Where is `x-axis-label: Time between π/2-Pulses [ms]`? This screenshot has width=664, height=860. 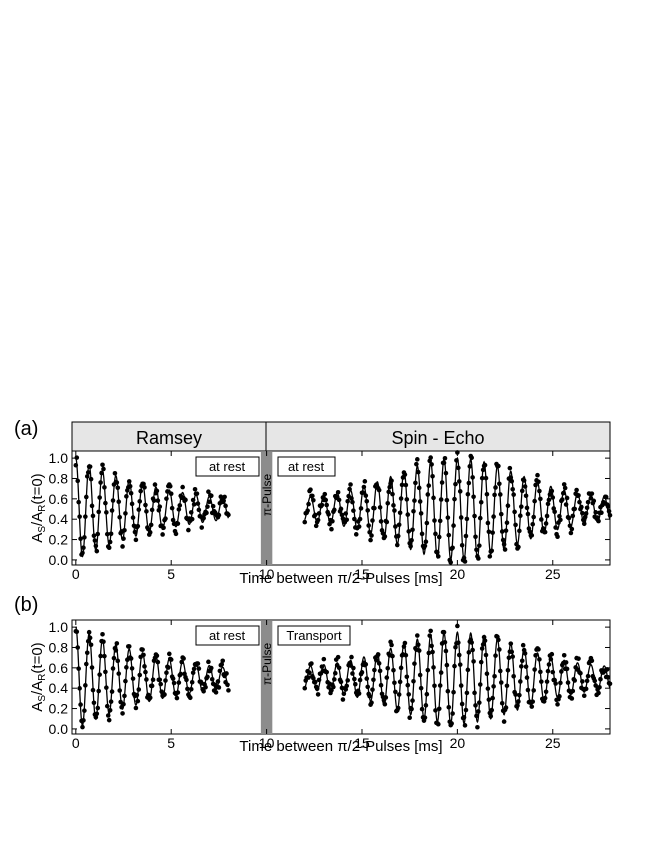 x-axis-label: Time between π/2-Pulses [ms] is located at coordinates (340, 578).